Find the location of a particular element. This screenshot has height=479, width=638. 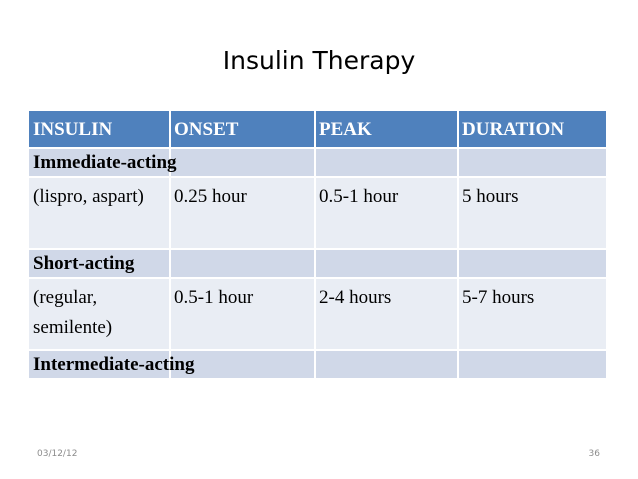

table-cell: 0.25 hour is located at coordinates (210, 196).